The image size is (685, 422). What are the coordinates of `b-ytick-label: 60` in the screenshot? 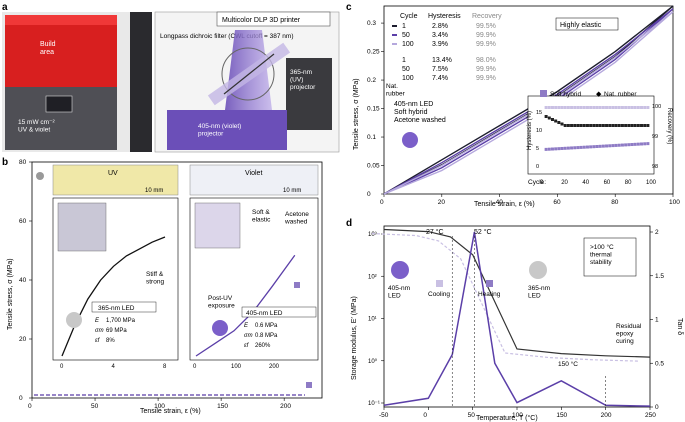 It's located at (23, 221).